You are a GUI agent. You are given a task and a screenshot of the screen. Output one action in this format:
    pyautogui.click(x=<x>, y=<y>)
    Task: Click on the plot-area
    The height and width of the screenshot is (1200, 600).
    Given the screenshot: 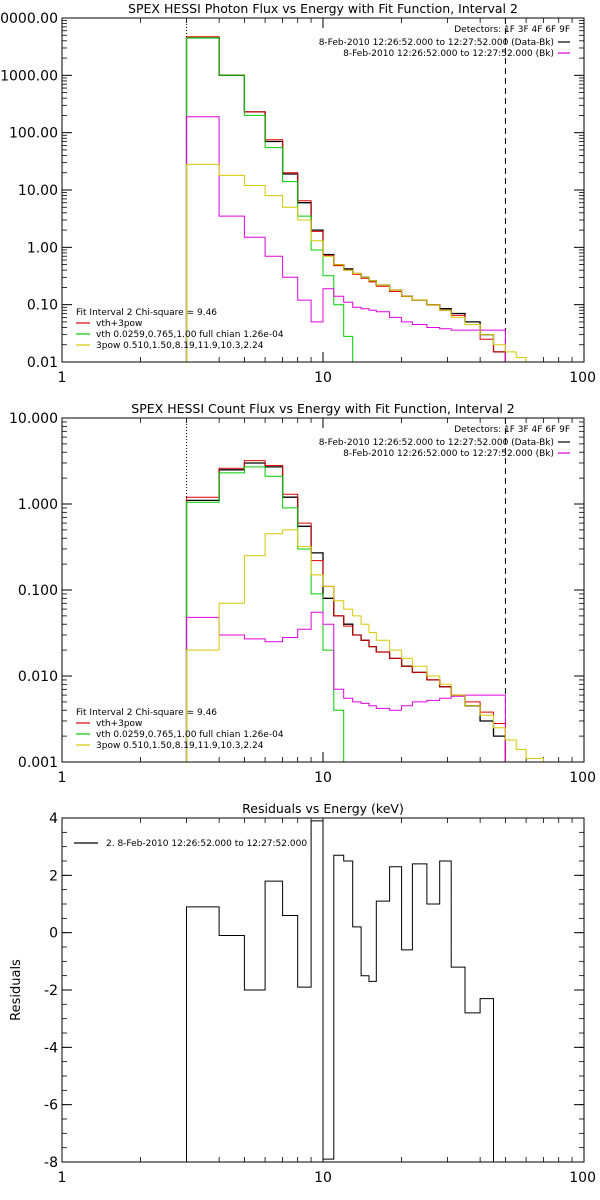 What is the action you would take?
    pyautogui.click(x=340, y=991)
    